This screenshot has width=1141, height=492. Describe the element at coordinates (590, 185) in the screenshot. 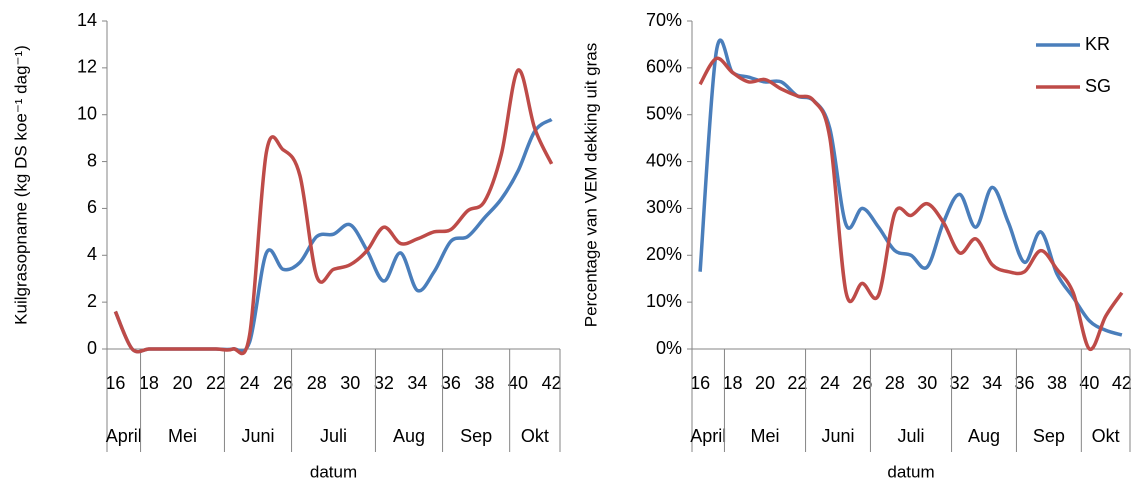

I see `y-axis-title: Percentage van VEM dekking uit gras` at that location.